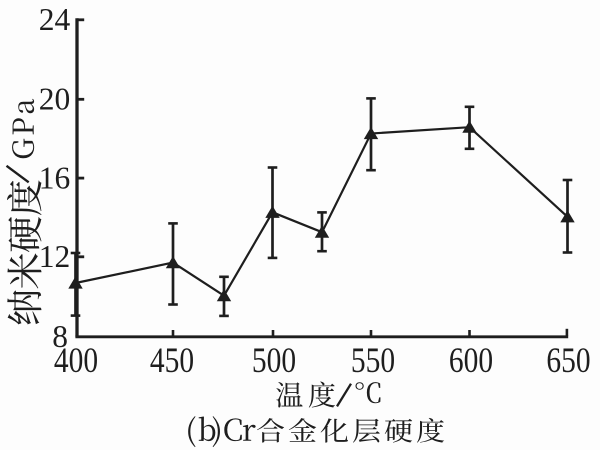 The image size is (600, 450). What do you see at coordinates (373, 360) in the screenshot?
I see `svg-text: 550` at bounding box center [373, 360].